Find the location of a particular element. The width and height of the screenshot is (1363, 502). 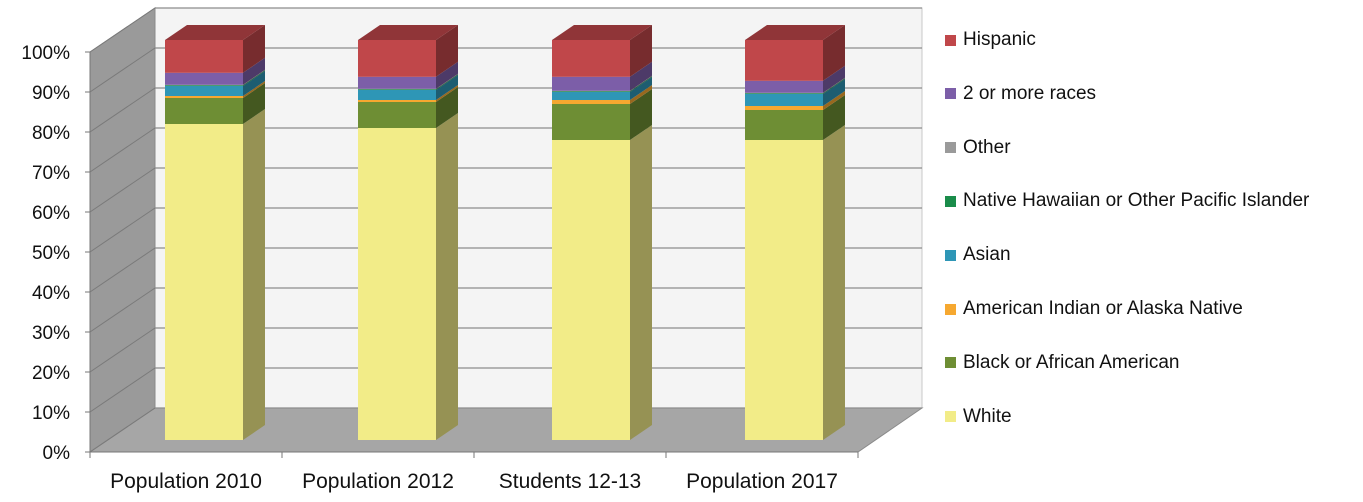

legend-label: Hispanic is located at coordinates (999, 39).